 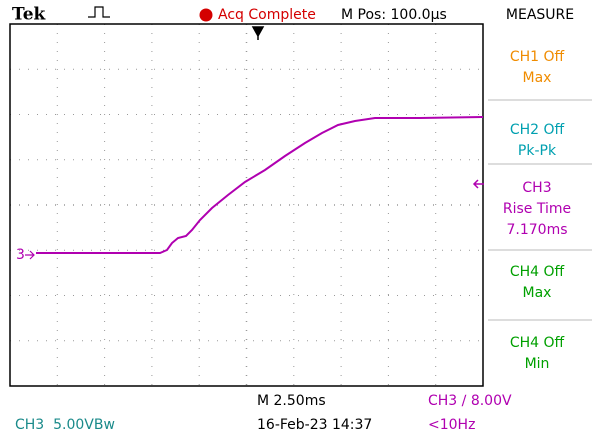 What do you see at coordinates (267, 15) in the screenshot?
I see `acq-status: Acq Complete` at bounding box center [267, 15].